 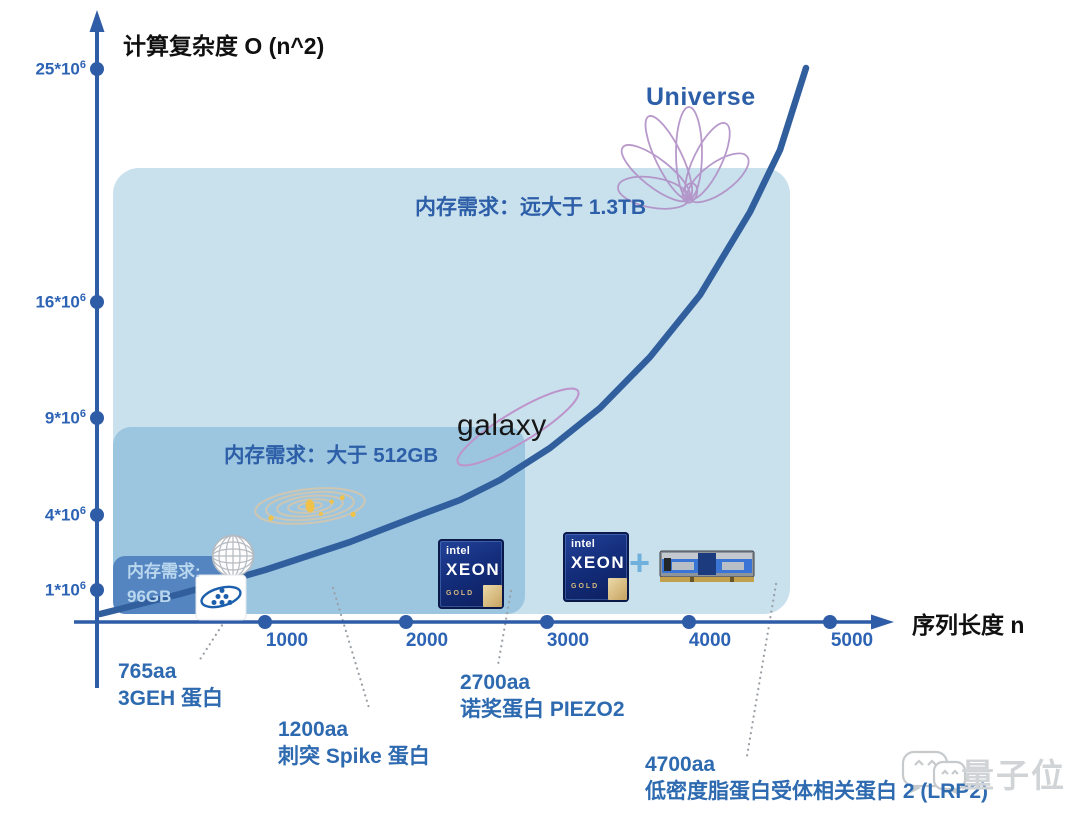 What do you see at coordinates (680, 764) in the screenshot?
I see `annotation-size: 4700aa` at bounding box center [680, 764].